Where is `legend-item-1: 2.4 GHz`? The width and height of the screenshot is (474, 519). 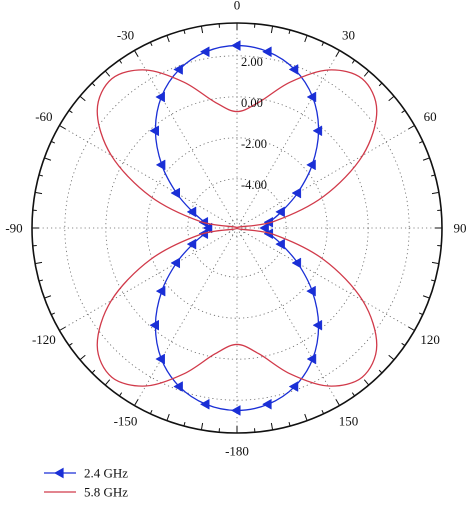
legend-item-1: 2.4 GHz is located at coordinates (86, 473).